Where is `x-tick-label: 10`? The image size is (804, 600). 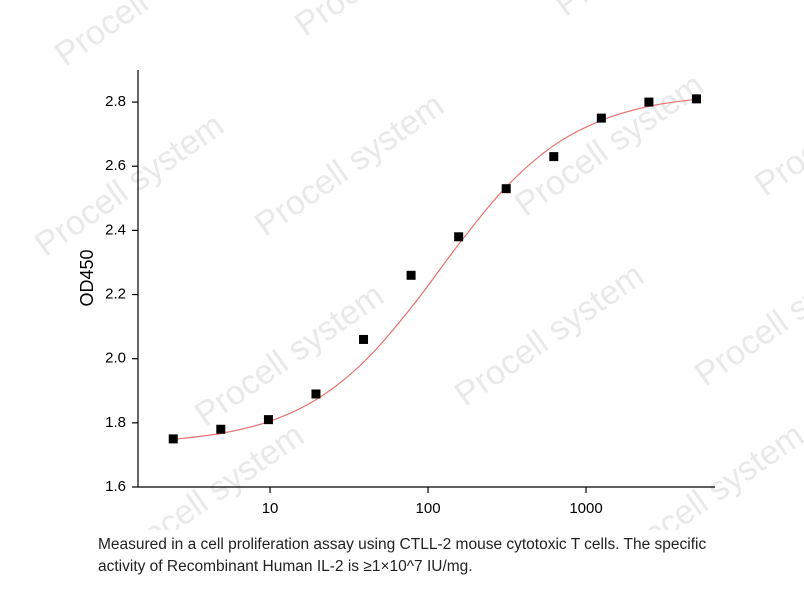
x-tick-label: 10 is located at coordinates (270, 508).